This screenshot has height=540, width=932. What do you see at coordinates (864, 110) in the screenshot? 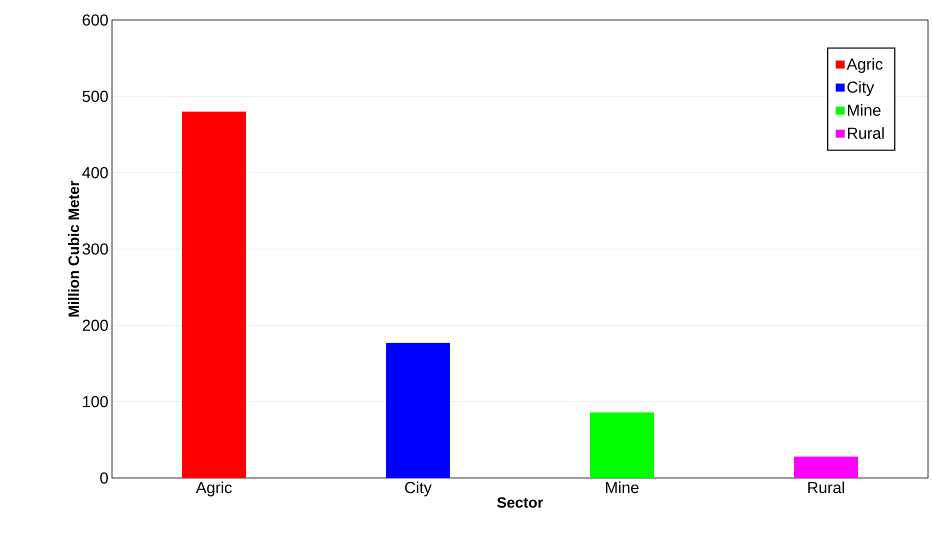
I see `legend-label: Mine` at bounding box center [864, 110].